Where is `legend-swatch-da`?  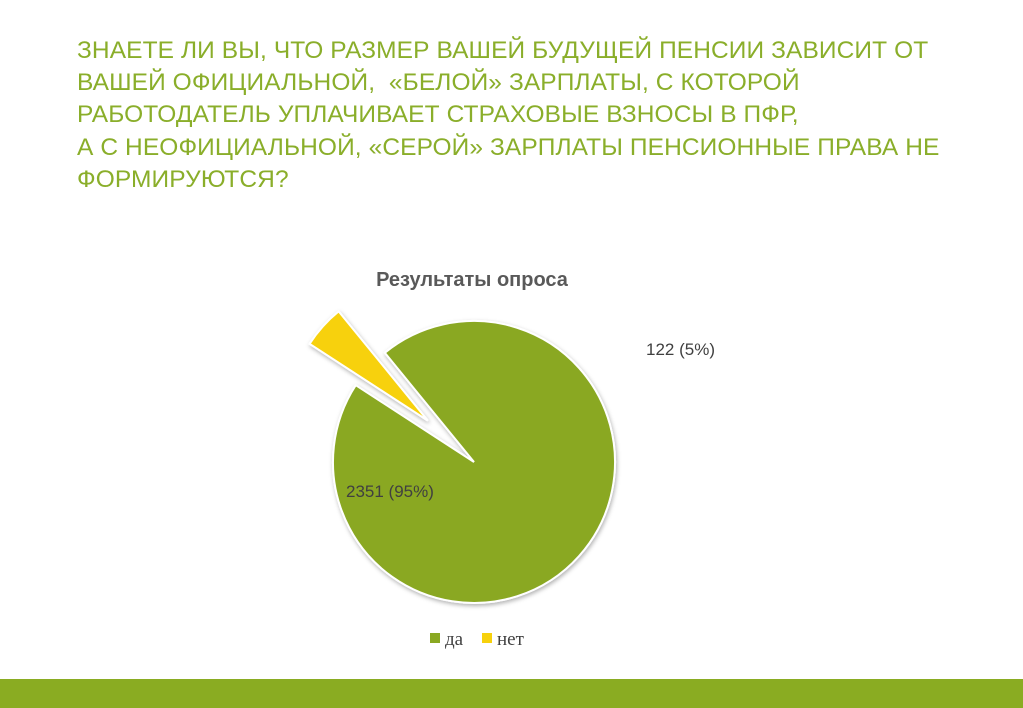
legend-swatch-da is located at coordinates (435, 638).